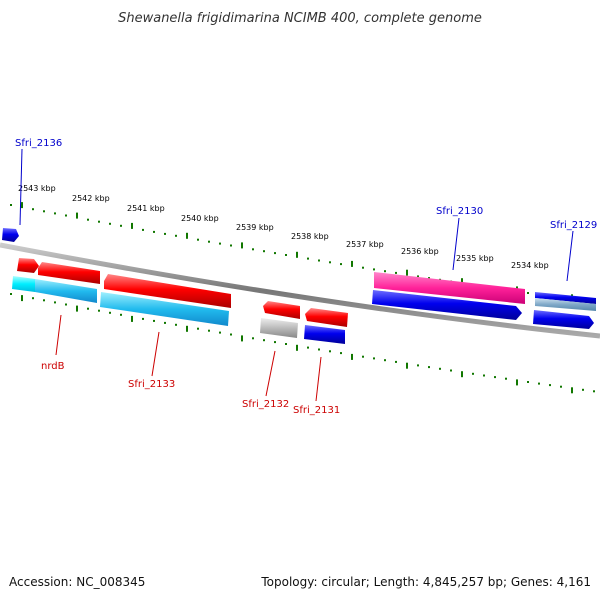  Describe the element at coordinates (420, 251) in the screenshot. I see `kbp-label: 2536 kbp` at that location.